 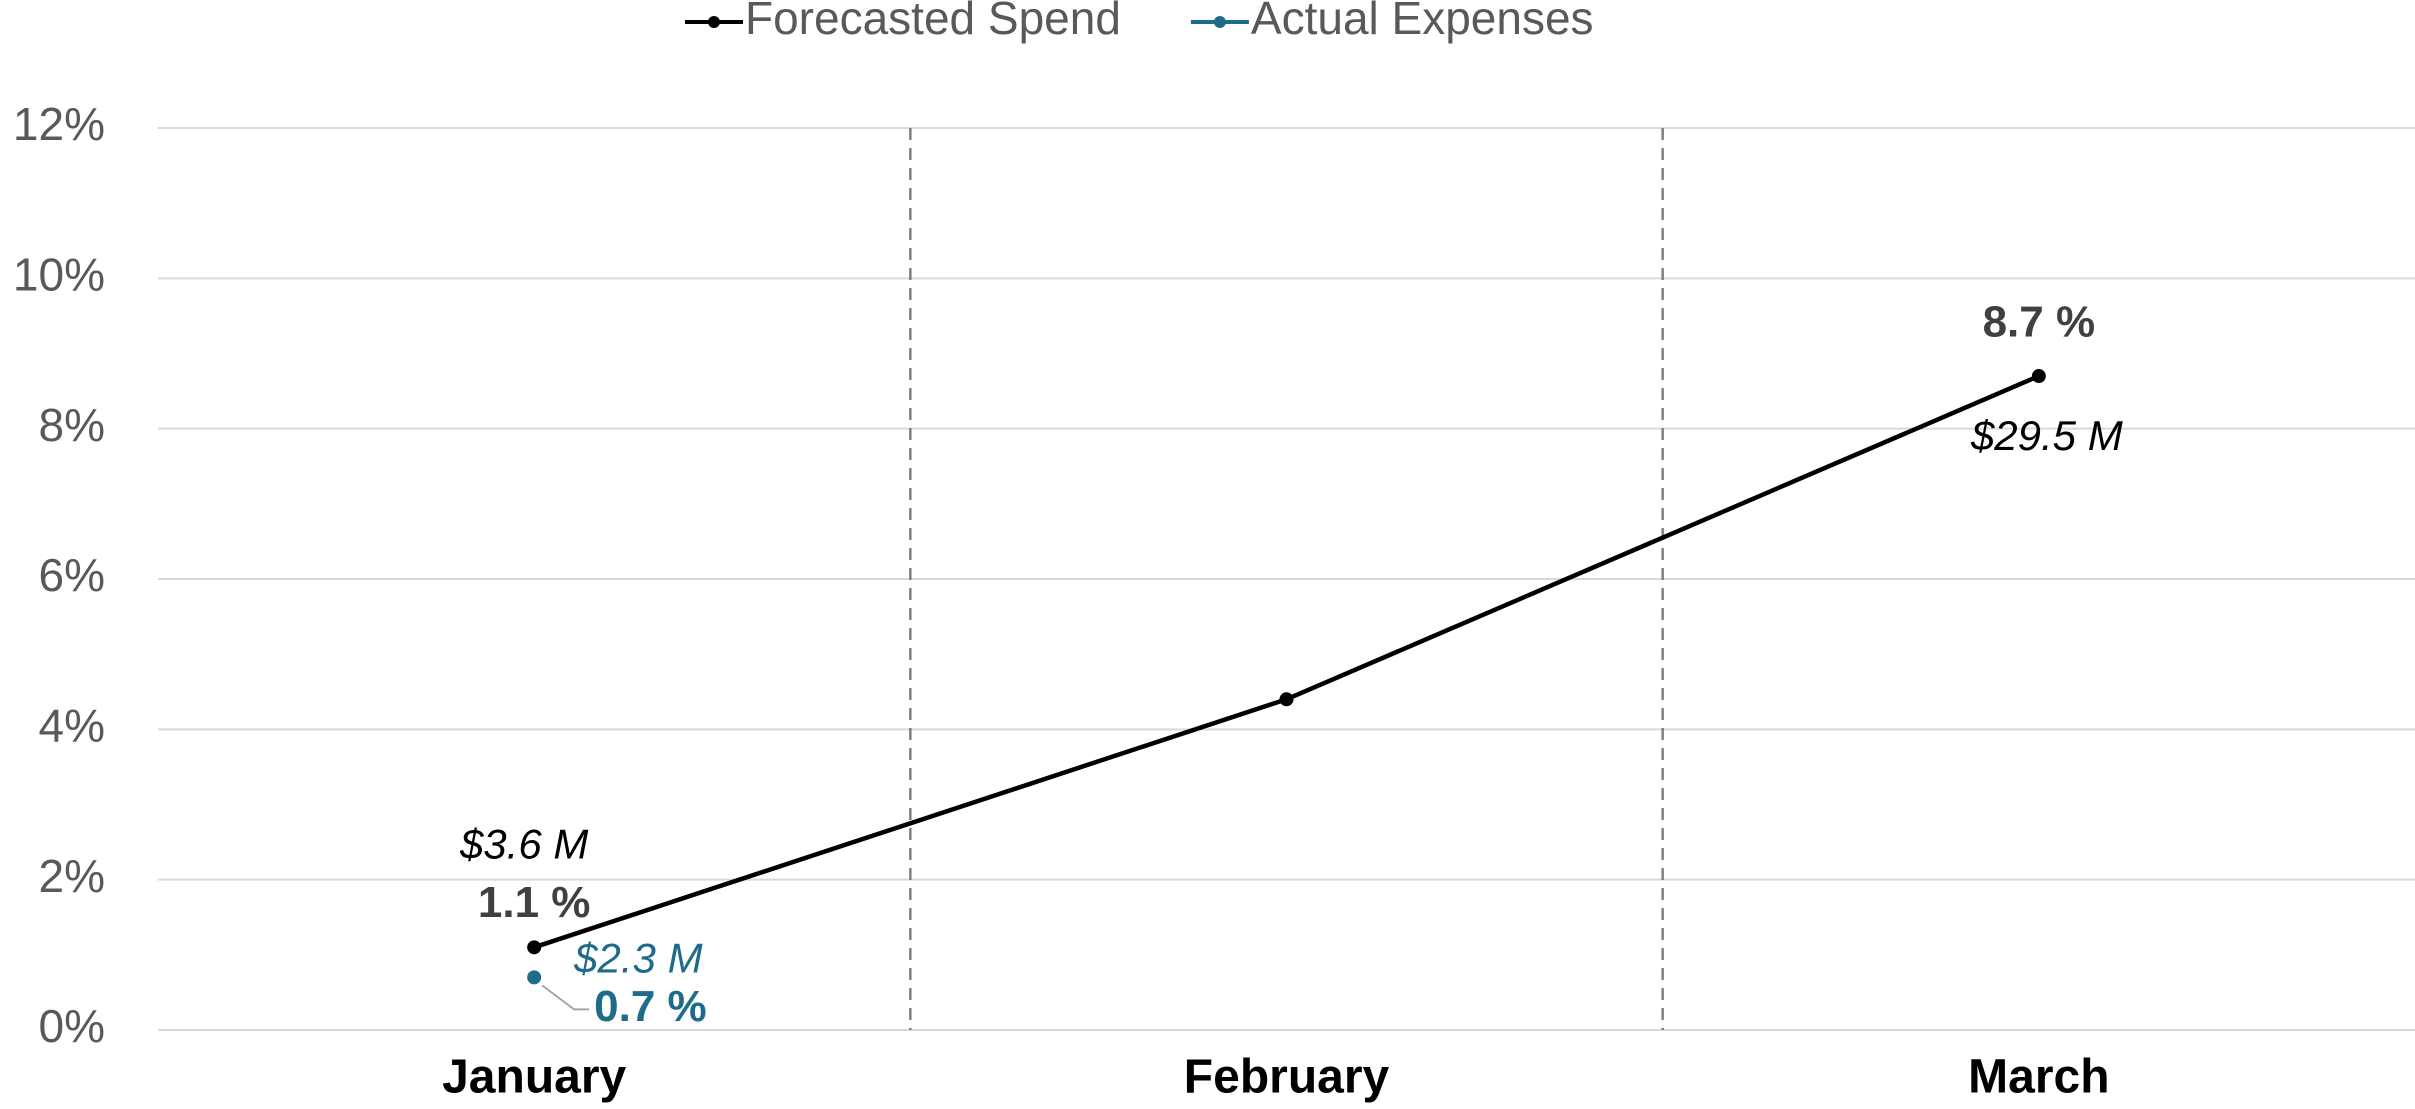 What do you see at coordinates (523, 843) in the screenshot?
I see `amount-label: $3.6 M` at bounding box center [523, 843].